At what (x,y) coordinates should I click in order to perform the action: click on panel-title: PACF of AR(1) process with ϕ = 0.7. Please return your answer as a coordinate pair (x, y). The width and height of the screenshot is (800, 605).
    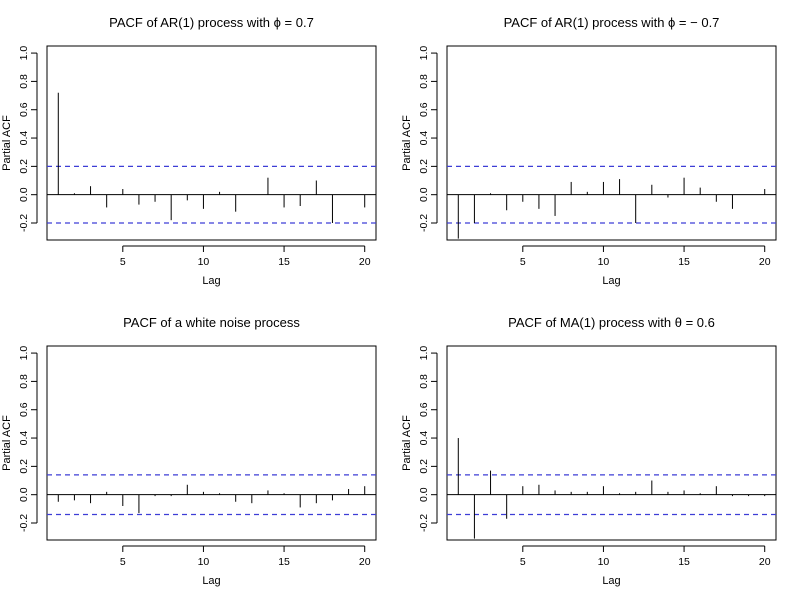
    Looking at the image, I should click on (211, 22).